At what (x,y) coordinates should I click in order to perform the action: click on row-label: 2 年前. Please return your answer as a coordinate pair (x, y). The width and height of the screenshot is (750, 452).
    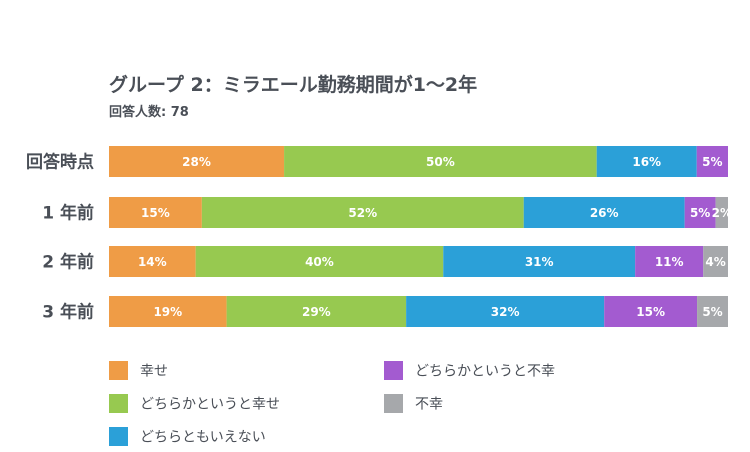
    Looking at the image, I should click on (68, 262).